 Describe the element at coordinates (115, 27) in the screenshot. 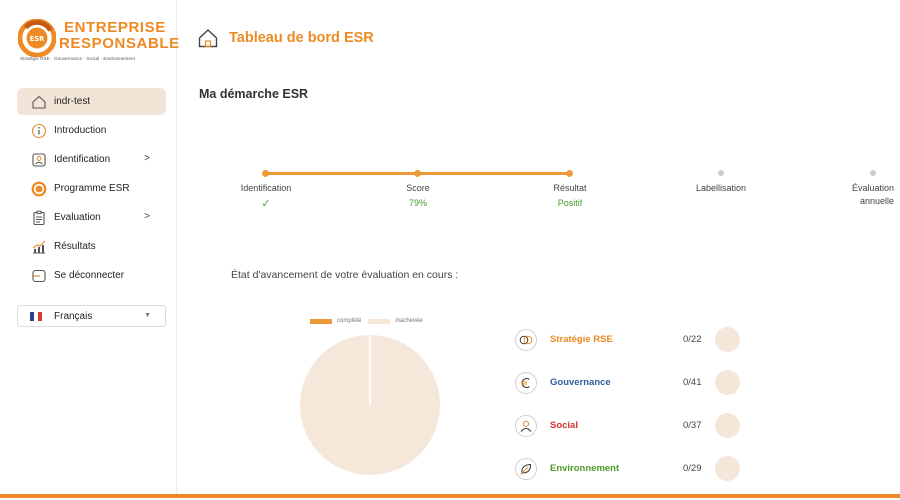

I see `brand-name-line1: ENTREPRISE` at that location.